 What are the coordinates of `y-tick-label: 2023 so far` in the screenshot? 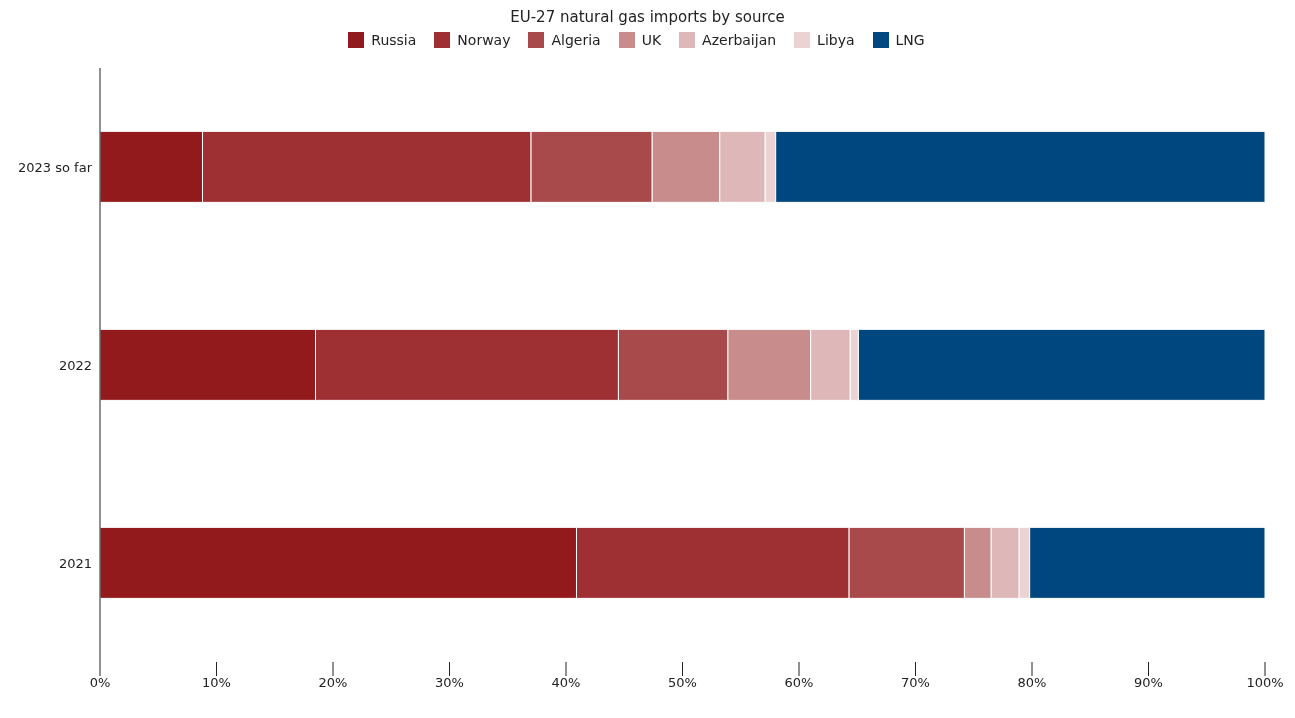 It's located at (55, 167).